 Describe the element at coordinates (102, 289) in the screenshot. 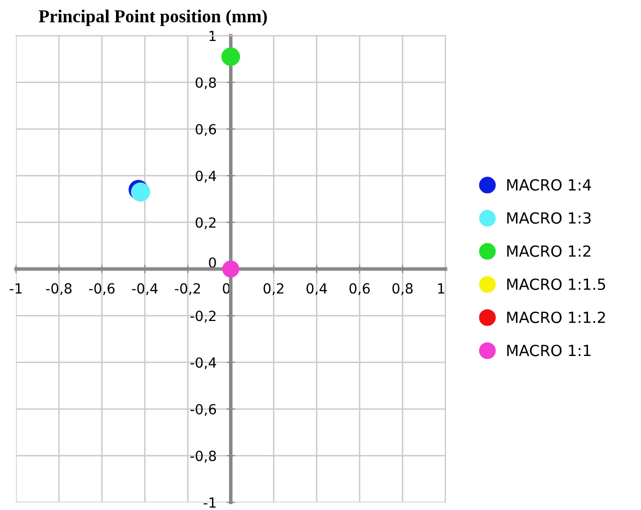

I see `x-tick-label: -0,6` at that location.